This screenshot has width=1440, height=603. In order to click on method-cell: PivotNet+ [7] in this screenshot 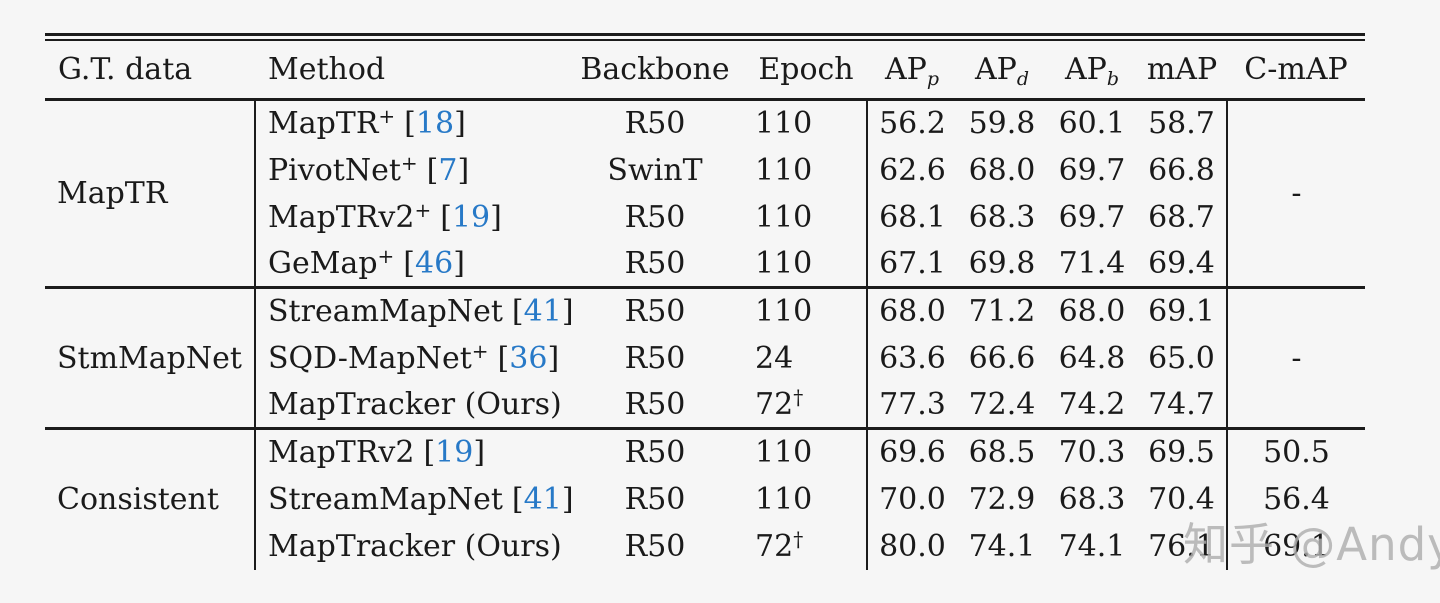, I will do `click(410, 170)`.